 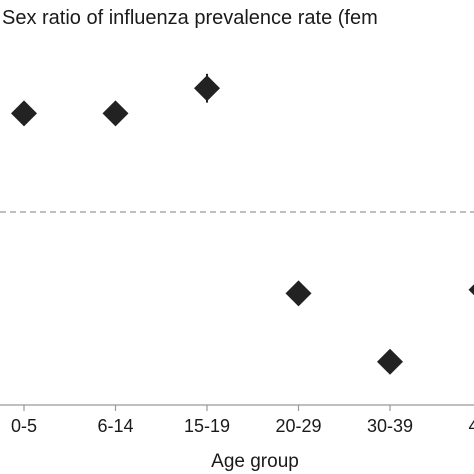 What do you see at coordinates (255, 461) in the screenshot?
I see `x-axis-label: Age group` at bounding box center [255, 461].